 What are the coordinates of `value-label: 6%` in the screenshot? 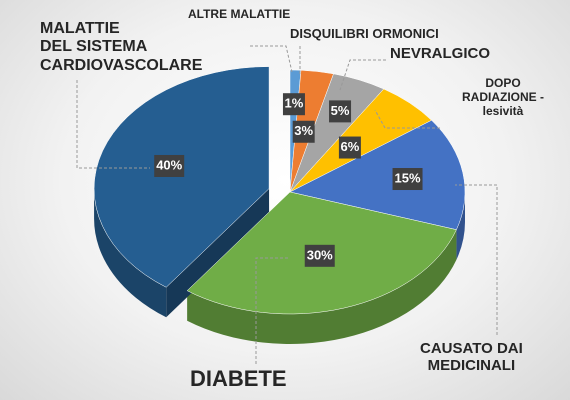 It's located at (349, 146).